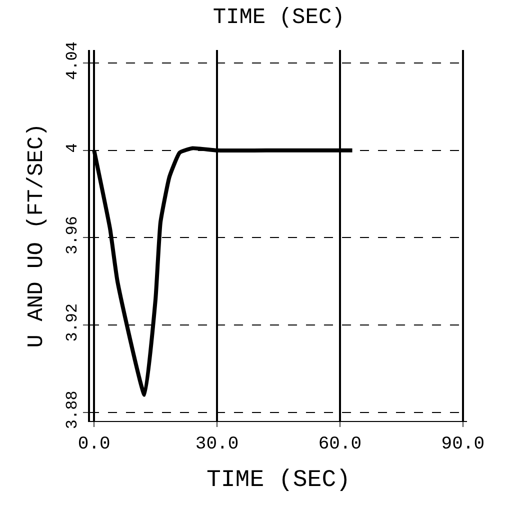 This screenshot has width=507, height=511. Describe the element at coordinates (217, 444) in the screenshot. I see `x-tick-label: 30.0` at that location.